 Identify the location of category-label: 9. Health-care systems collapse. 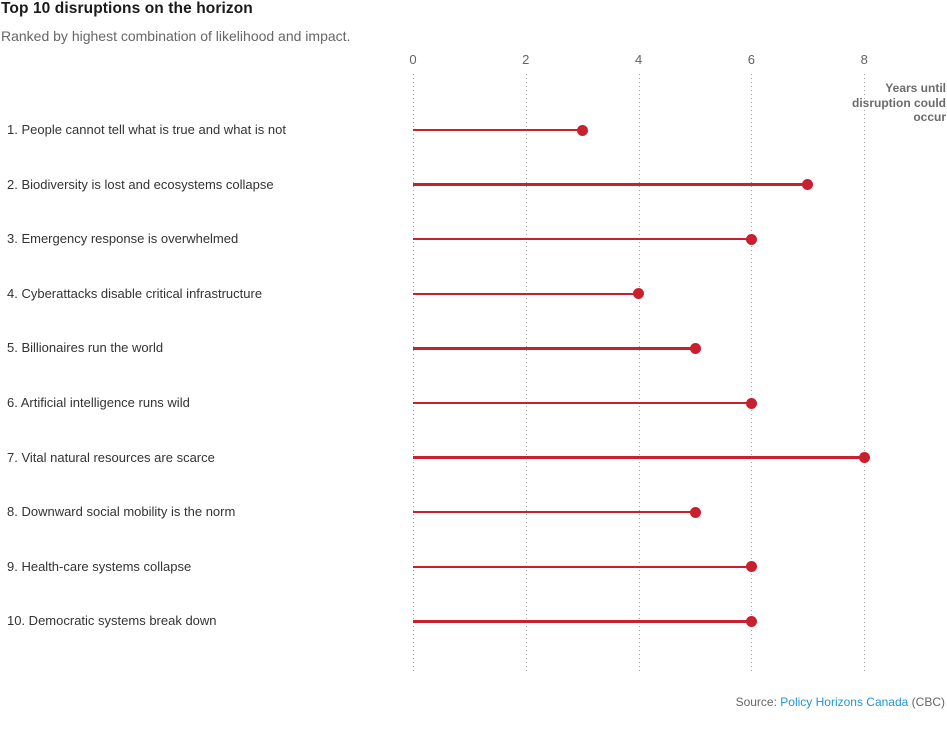
(99, 566).